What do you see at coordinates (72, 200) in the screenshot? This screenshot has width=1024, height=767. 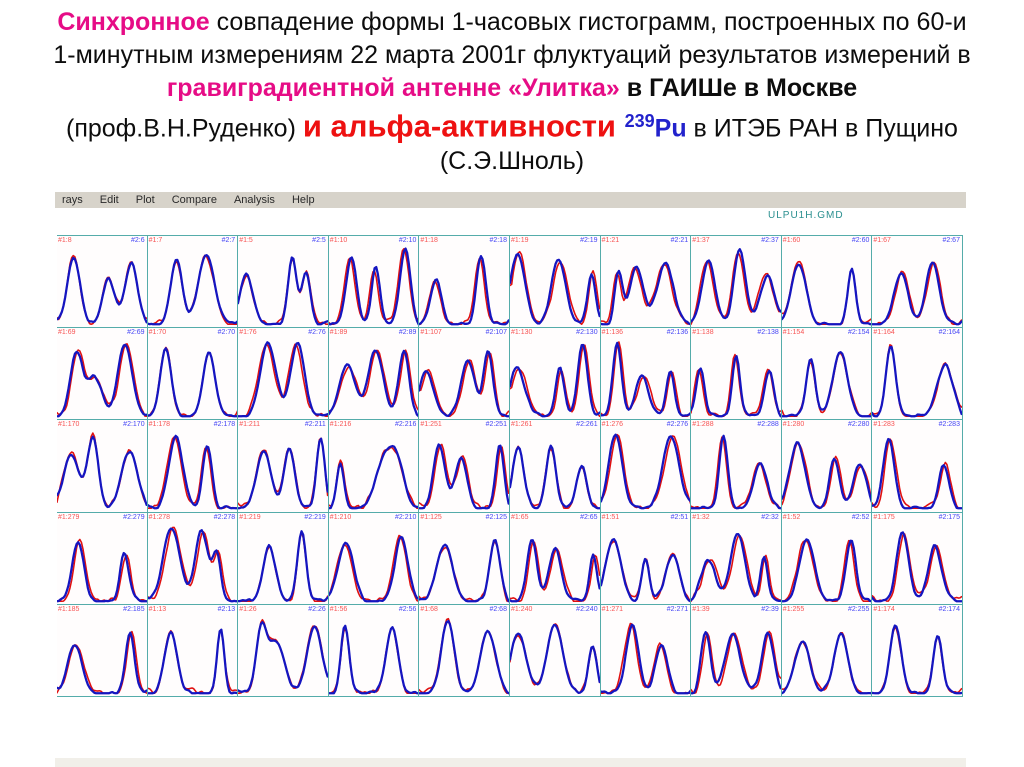 I see `menu-item-arrays: rays` at bounding box center [72, 200].